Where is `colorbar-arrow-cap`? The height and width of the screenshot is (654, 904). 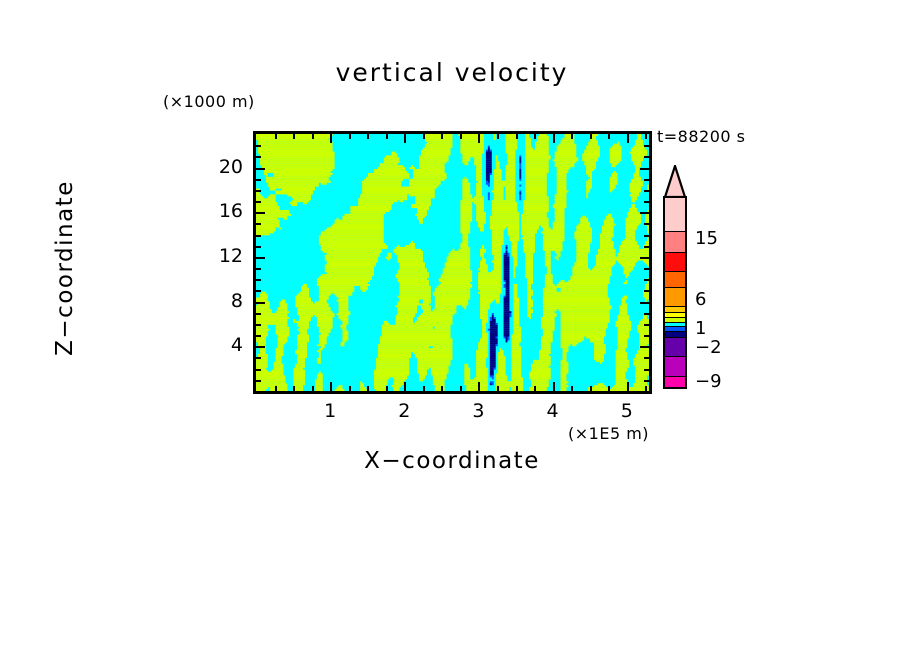
colorbar-arrow-cap is located at coordinates (675, 180).